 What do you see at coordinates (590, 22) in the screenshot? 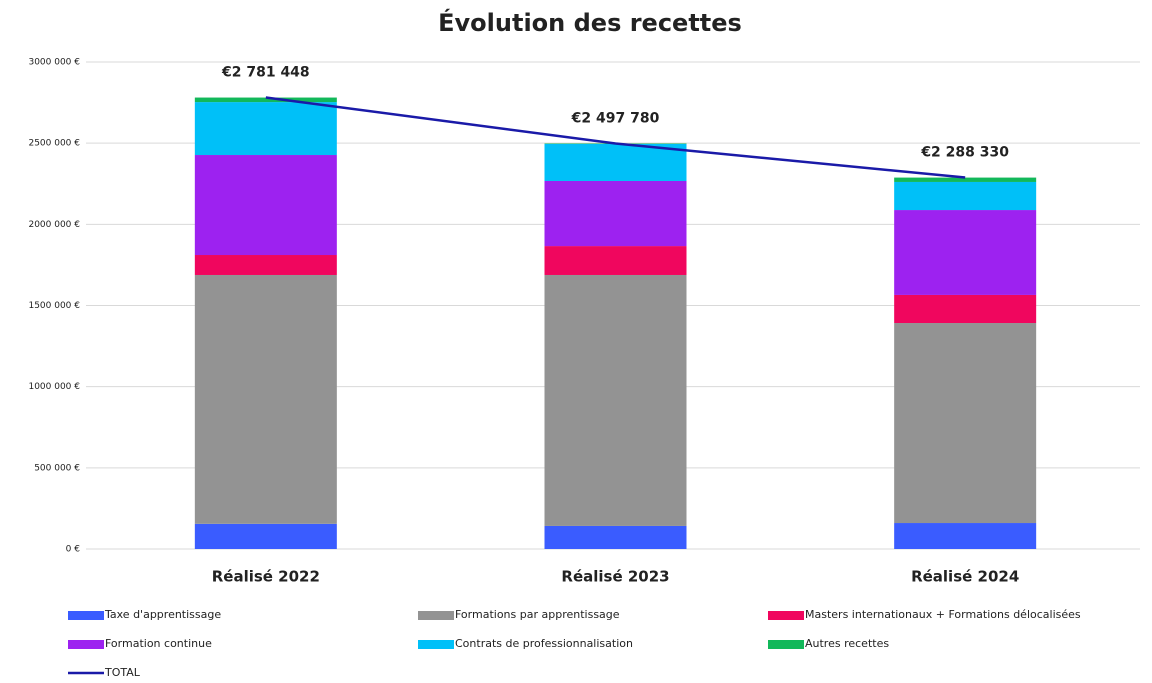
I see `chart-title: Évolution des recettes` at bounding box center [590, 22].